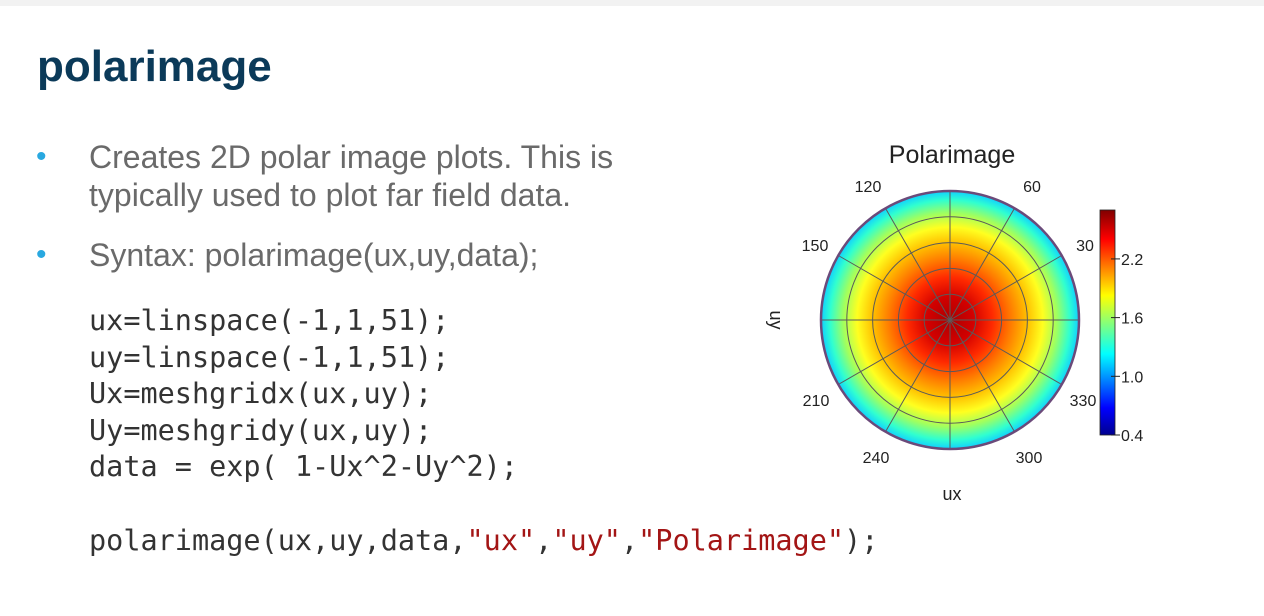  I want to click on angle-label-330: 330, so click(1083, 401).